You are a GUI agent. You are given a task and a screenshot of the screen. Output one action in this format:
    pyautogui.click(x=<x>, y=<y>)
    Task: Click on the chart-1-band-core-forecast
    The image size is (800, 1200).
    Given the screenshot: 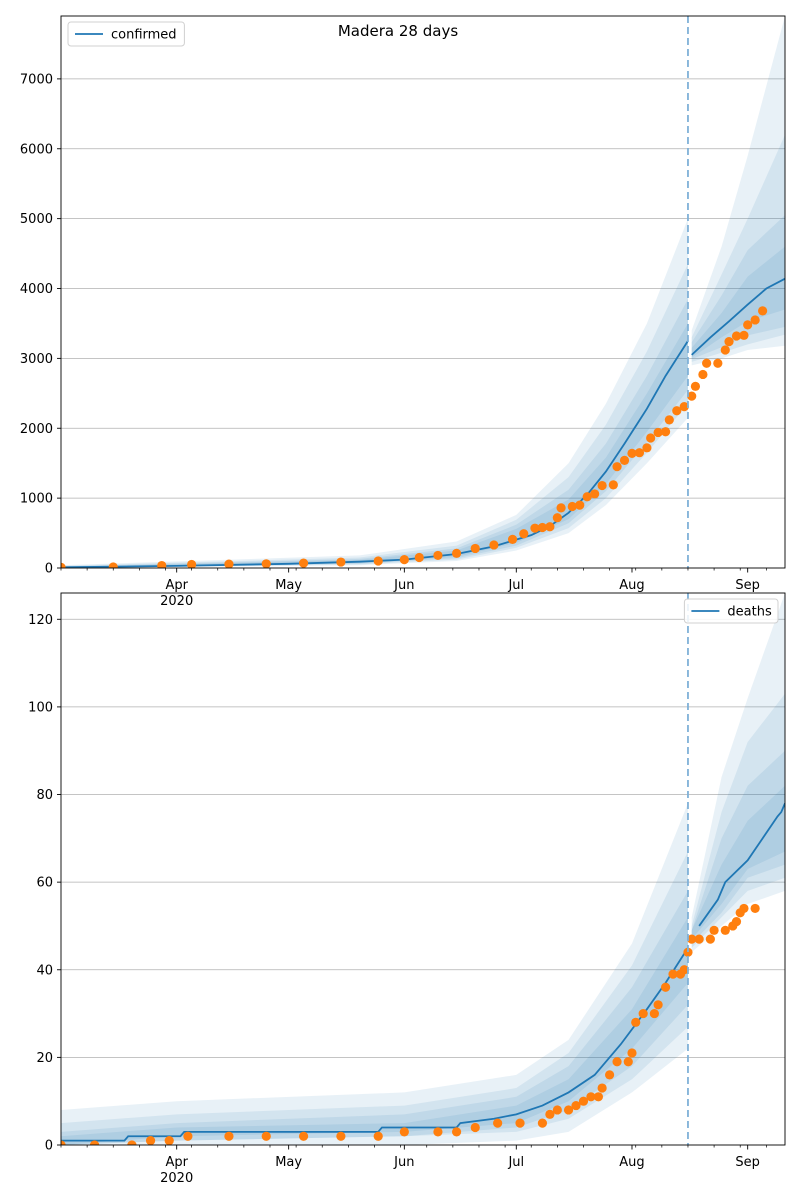 What is the action you would take?
    pyautogui.click(x=738, y=862)
    